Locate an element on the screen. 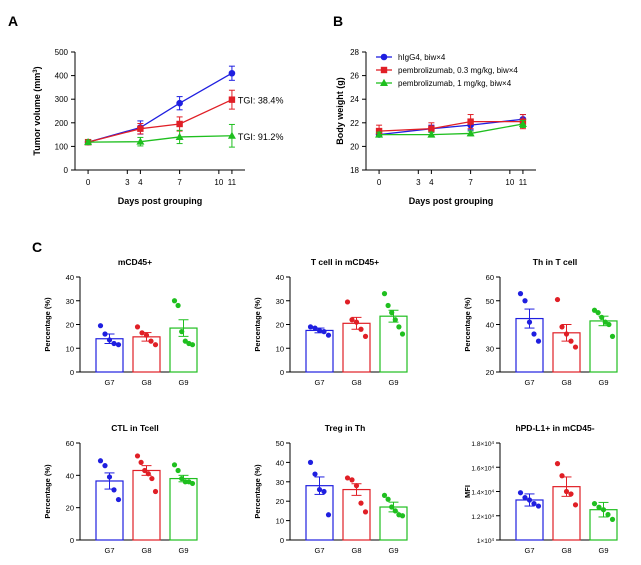  y-axis-label-sup: 3 is located at coordinates (36, 71).